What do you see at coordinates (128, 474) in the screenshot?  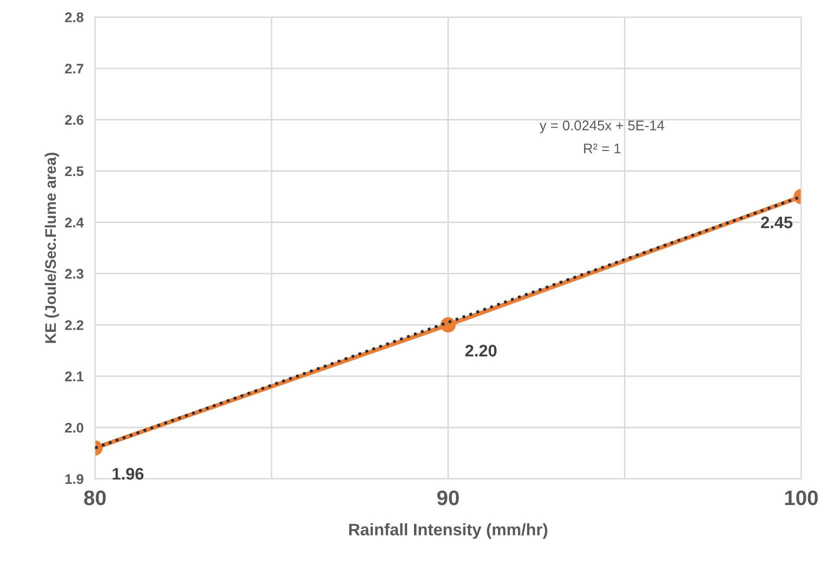 I see `data-label: 1.96` at bounding box center [128, 474].